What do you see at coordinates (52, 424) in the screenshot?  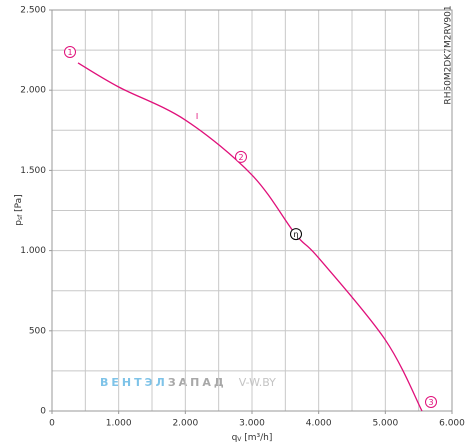 I see `x-tick-label: 0` at bounding box center [52, 424].